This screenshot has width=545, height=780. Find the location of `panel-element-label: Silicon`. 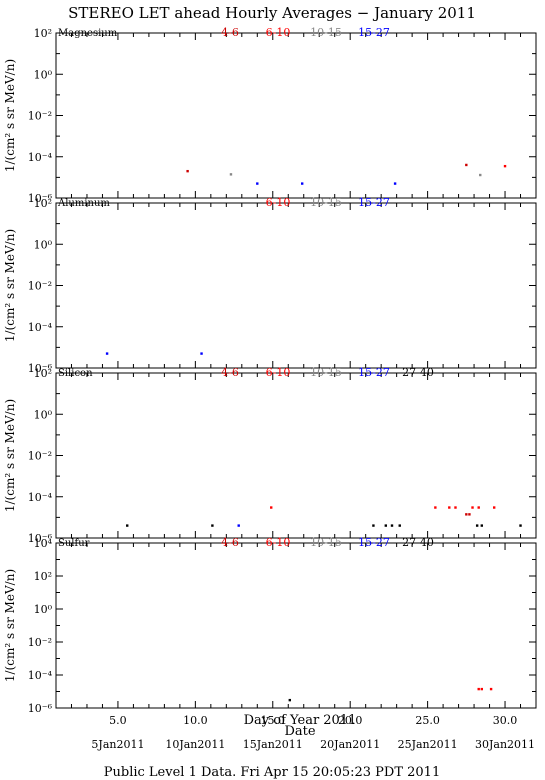

panel-element-label: Silicon is located at coordinates (75, 373).